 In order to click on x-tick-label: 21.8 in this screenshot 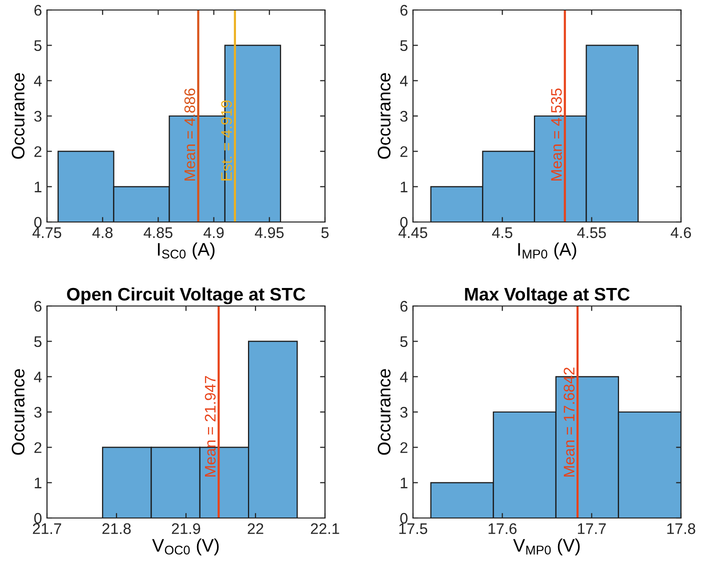, I will do `click(116, 528)`.